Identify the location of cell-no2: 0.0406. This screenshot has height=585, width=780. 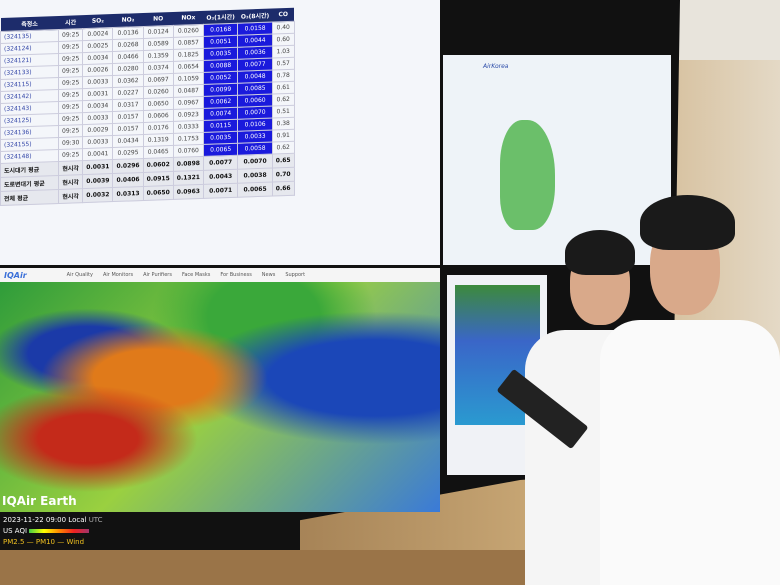
(128, 180).